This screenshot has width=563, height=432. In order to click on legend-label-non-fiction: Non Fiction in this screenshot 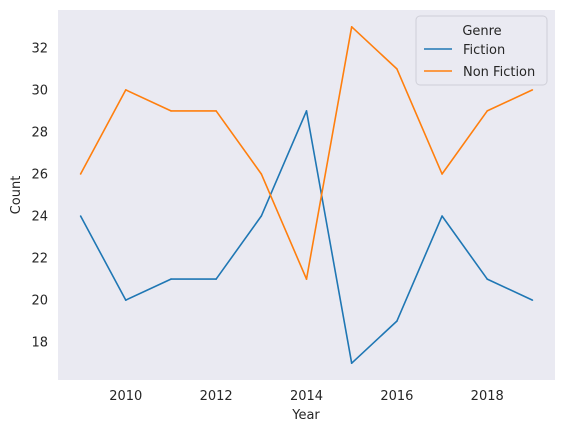, I will do `click(499, 72)`.